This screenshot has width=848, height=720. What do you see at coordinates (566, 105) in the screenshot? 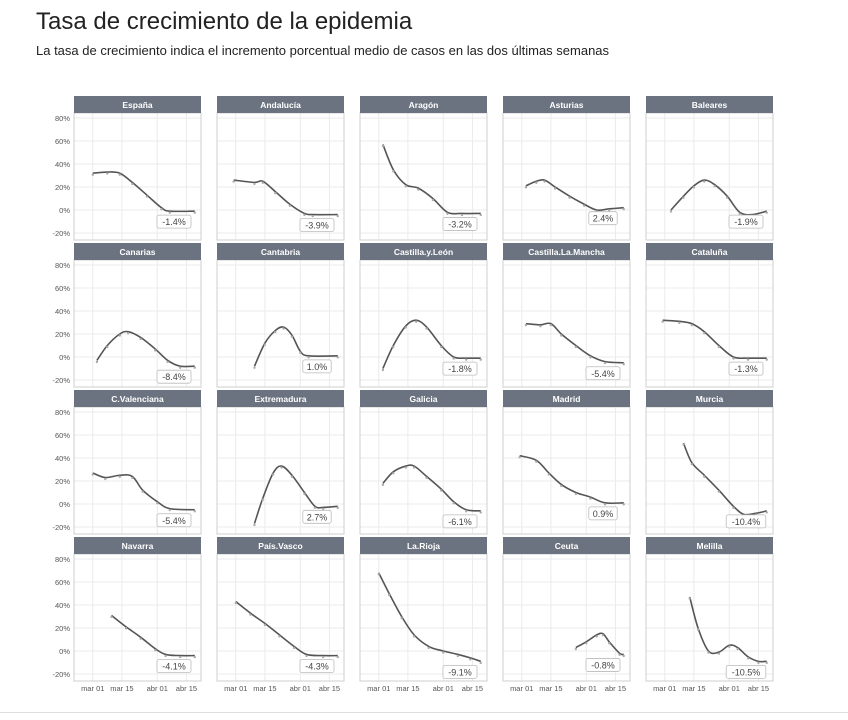
I see `panel-title: Asturias` at bounding box center [566, 105].